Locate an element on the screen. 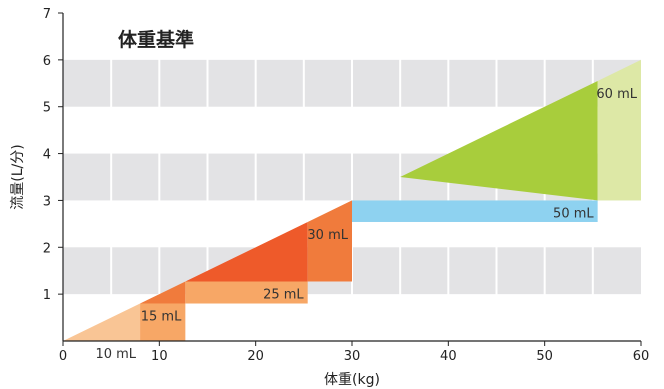 The image size is (664, 389). chart-title: 体重基準 is located at coordinates (156, 39).